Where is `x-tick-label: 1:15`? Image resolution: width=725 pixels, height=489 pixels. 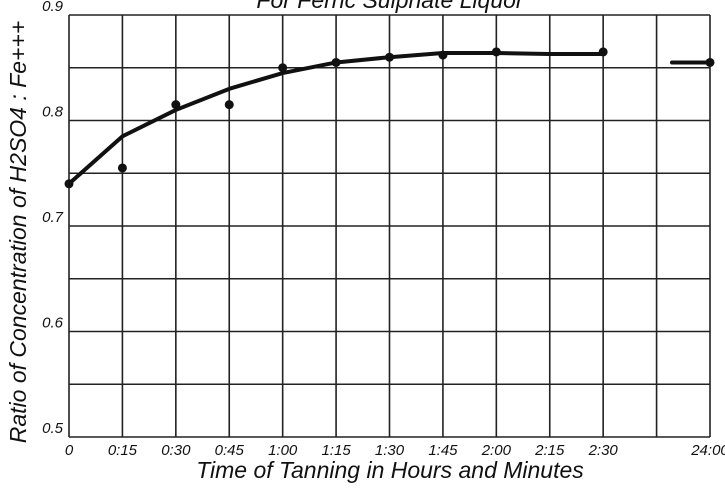
x-tick-label: 1:15 is located at coordinates (336, 450).